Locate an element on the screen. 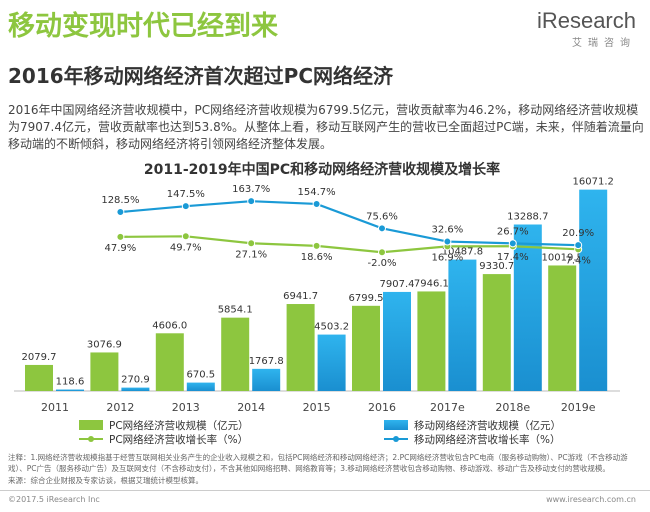 Image resolution: width=650 pixels, height=512 pixels. bar-label: 2079.7 is located at coordinates (39, 357).